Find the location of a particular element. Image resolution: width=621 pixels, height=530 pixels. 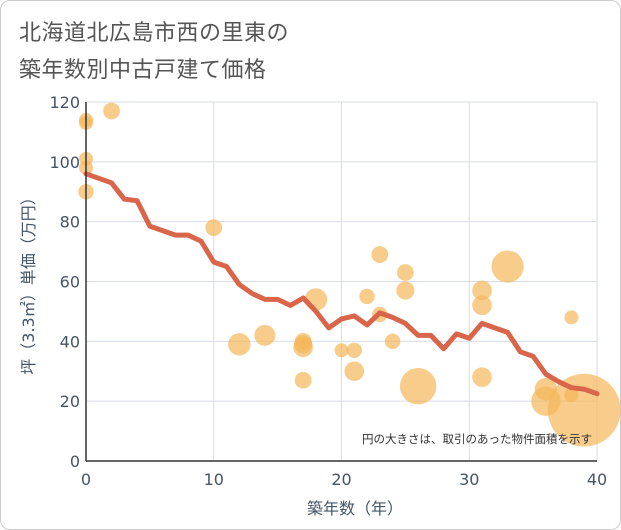

y-tick-label: 120 is located at coordinates (64, 102).